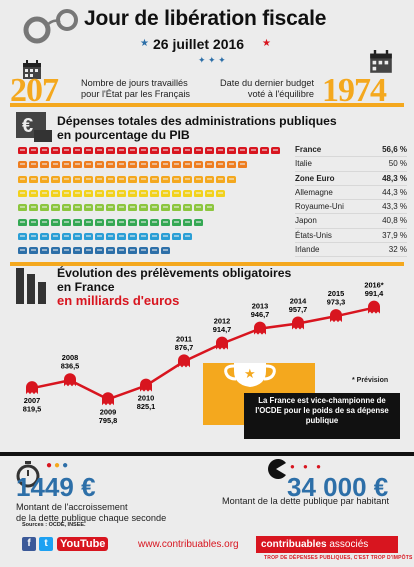  I want to click on year-label: 2013, so click(260, 306).